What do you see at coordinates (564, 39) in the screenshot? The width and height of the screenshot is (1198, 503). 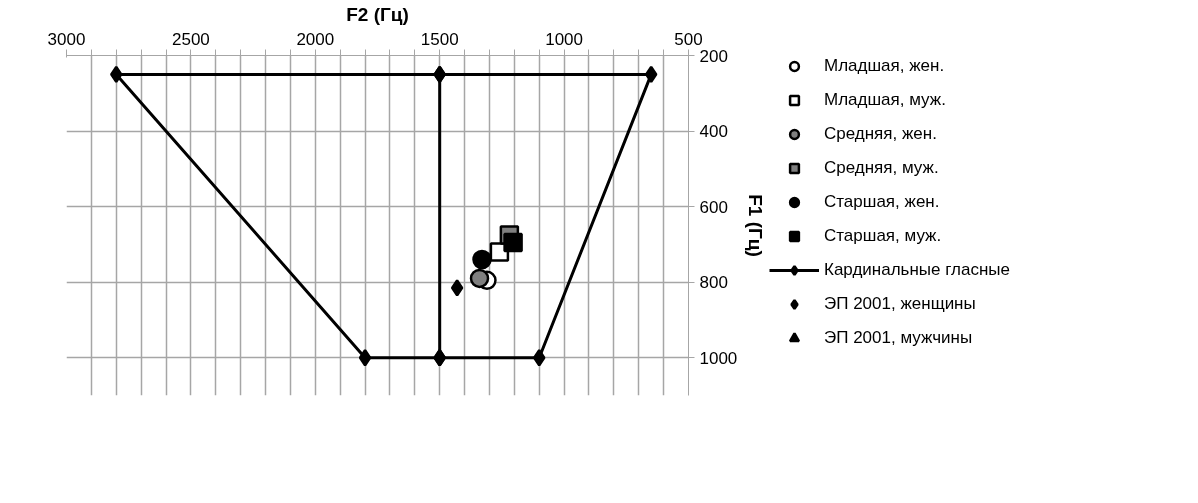 I see `x-tick-label: 1000` at bounding box center [564, 39].